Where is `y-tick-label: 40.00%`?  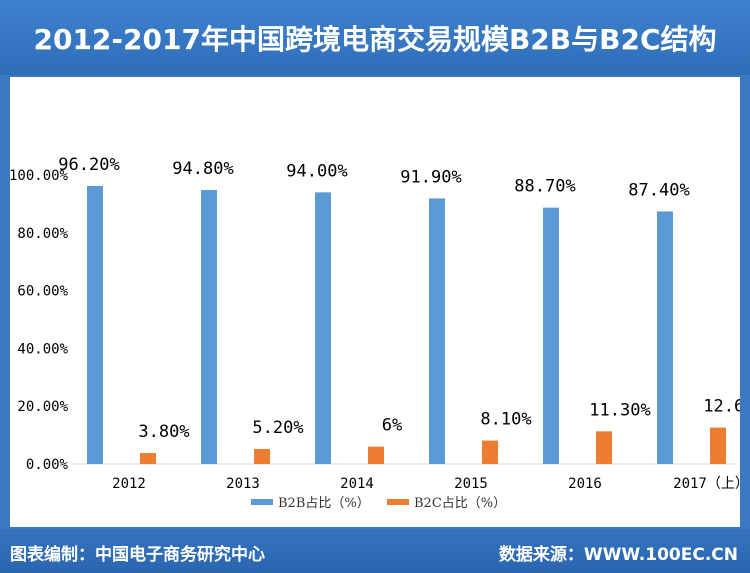 y-tick-label: 40.00% is located at coordinates (42, 349).